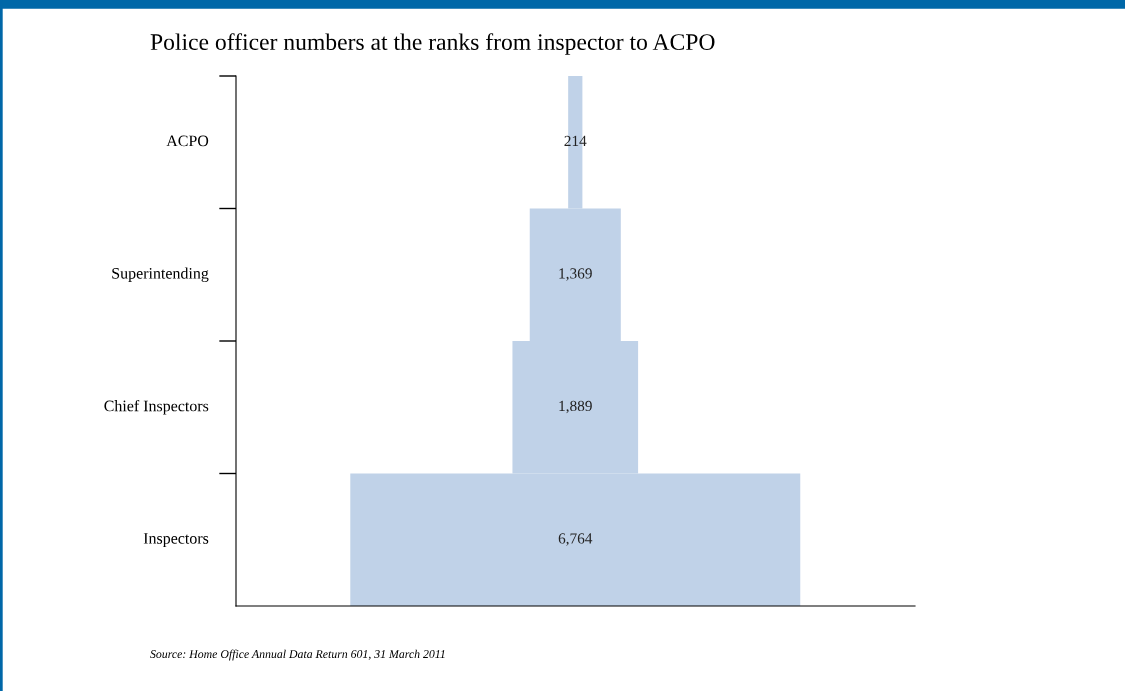 This screenshot has height=691, width=1125. I want to click on text: Police officer numbers at the ranks from inspector to ACPO, so click(432, 44).